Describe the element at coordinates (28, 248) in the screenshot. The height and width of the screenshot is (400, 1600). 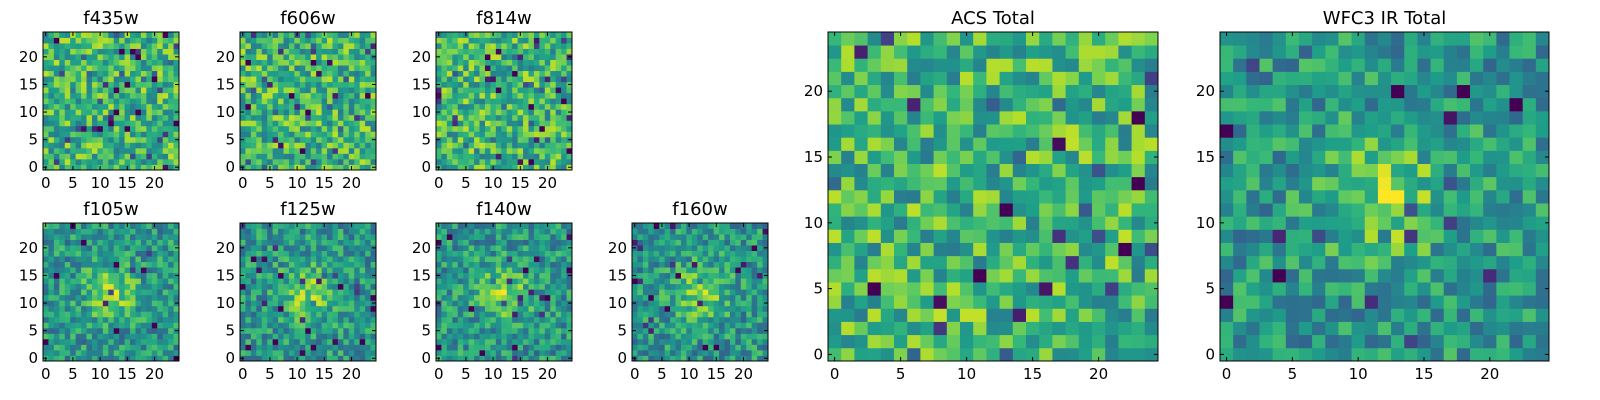
I see `y-tick-label: 20` at that location.